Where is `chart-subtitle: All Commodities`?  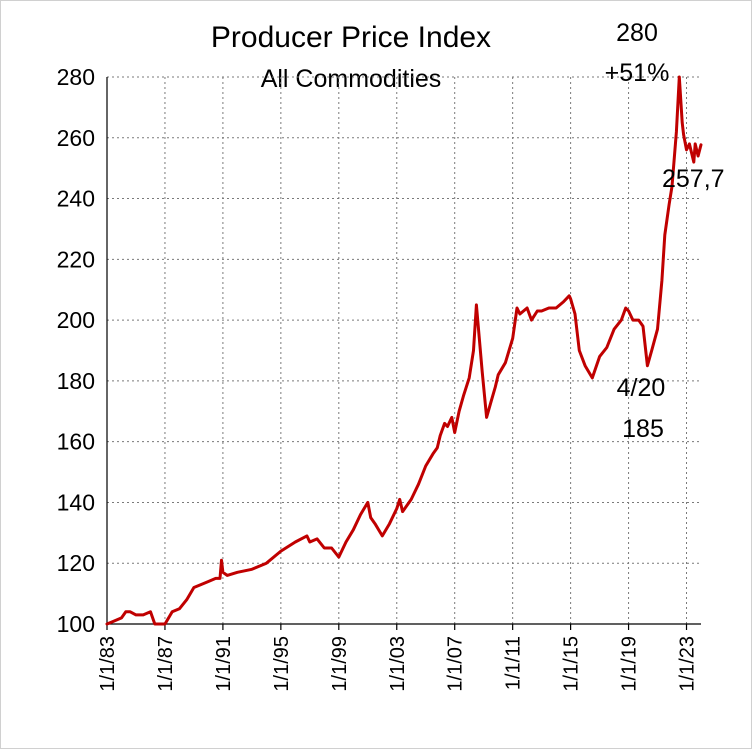
chart-subtitle: All Commodities is located at coordinates (351, 79).